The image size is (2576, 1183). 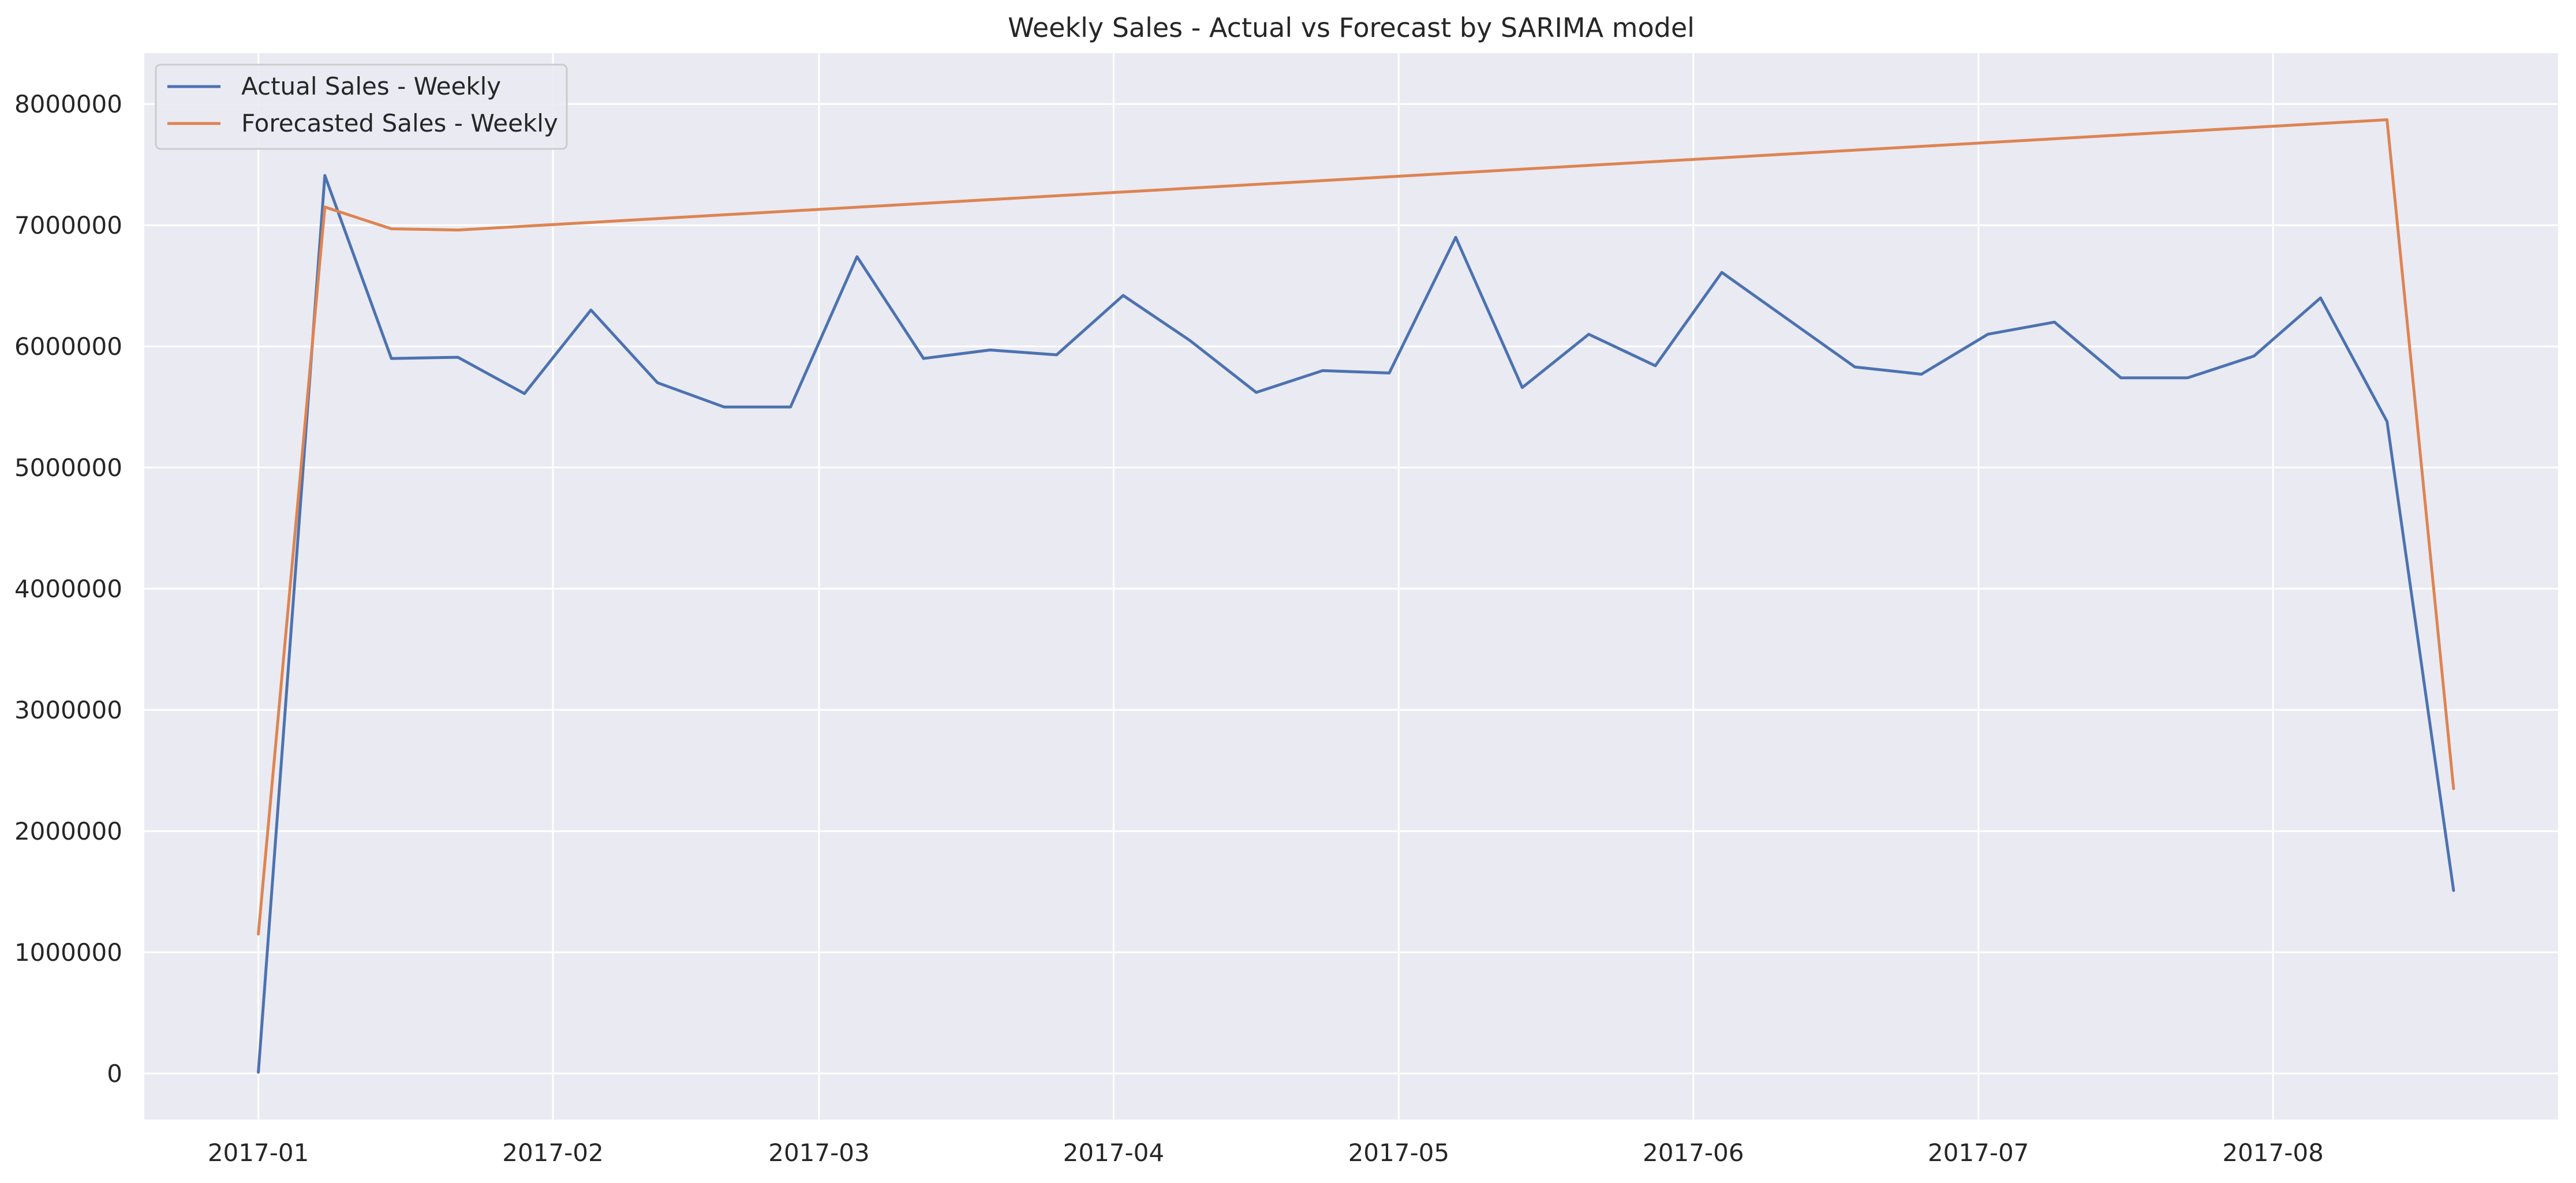 What do you see at coordinates (68, 346) in the screenshot?
I see `y-tick-label: 6000000` at bounding box center [68, 346].